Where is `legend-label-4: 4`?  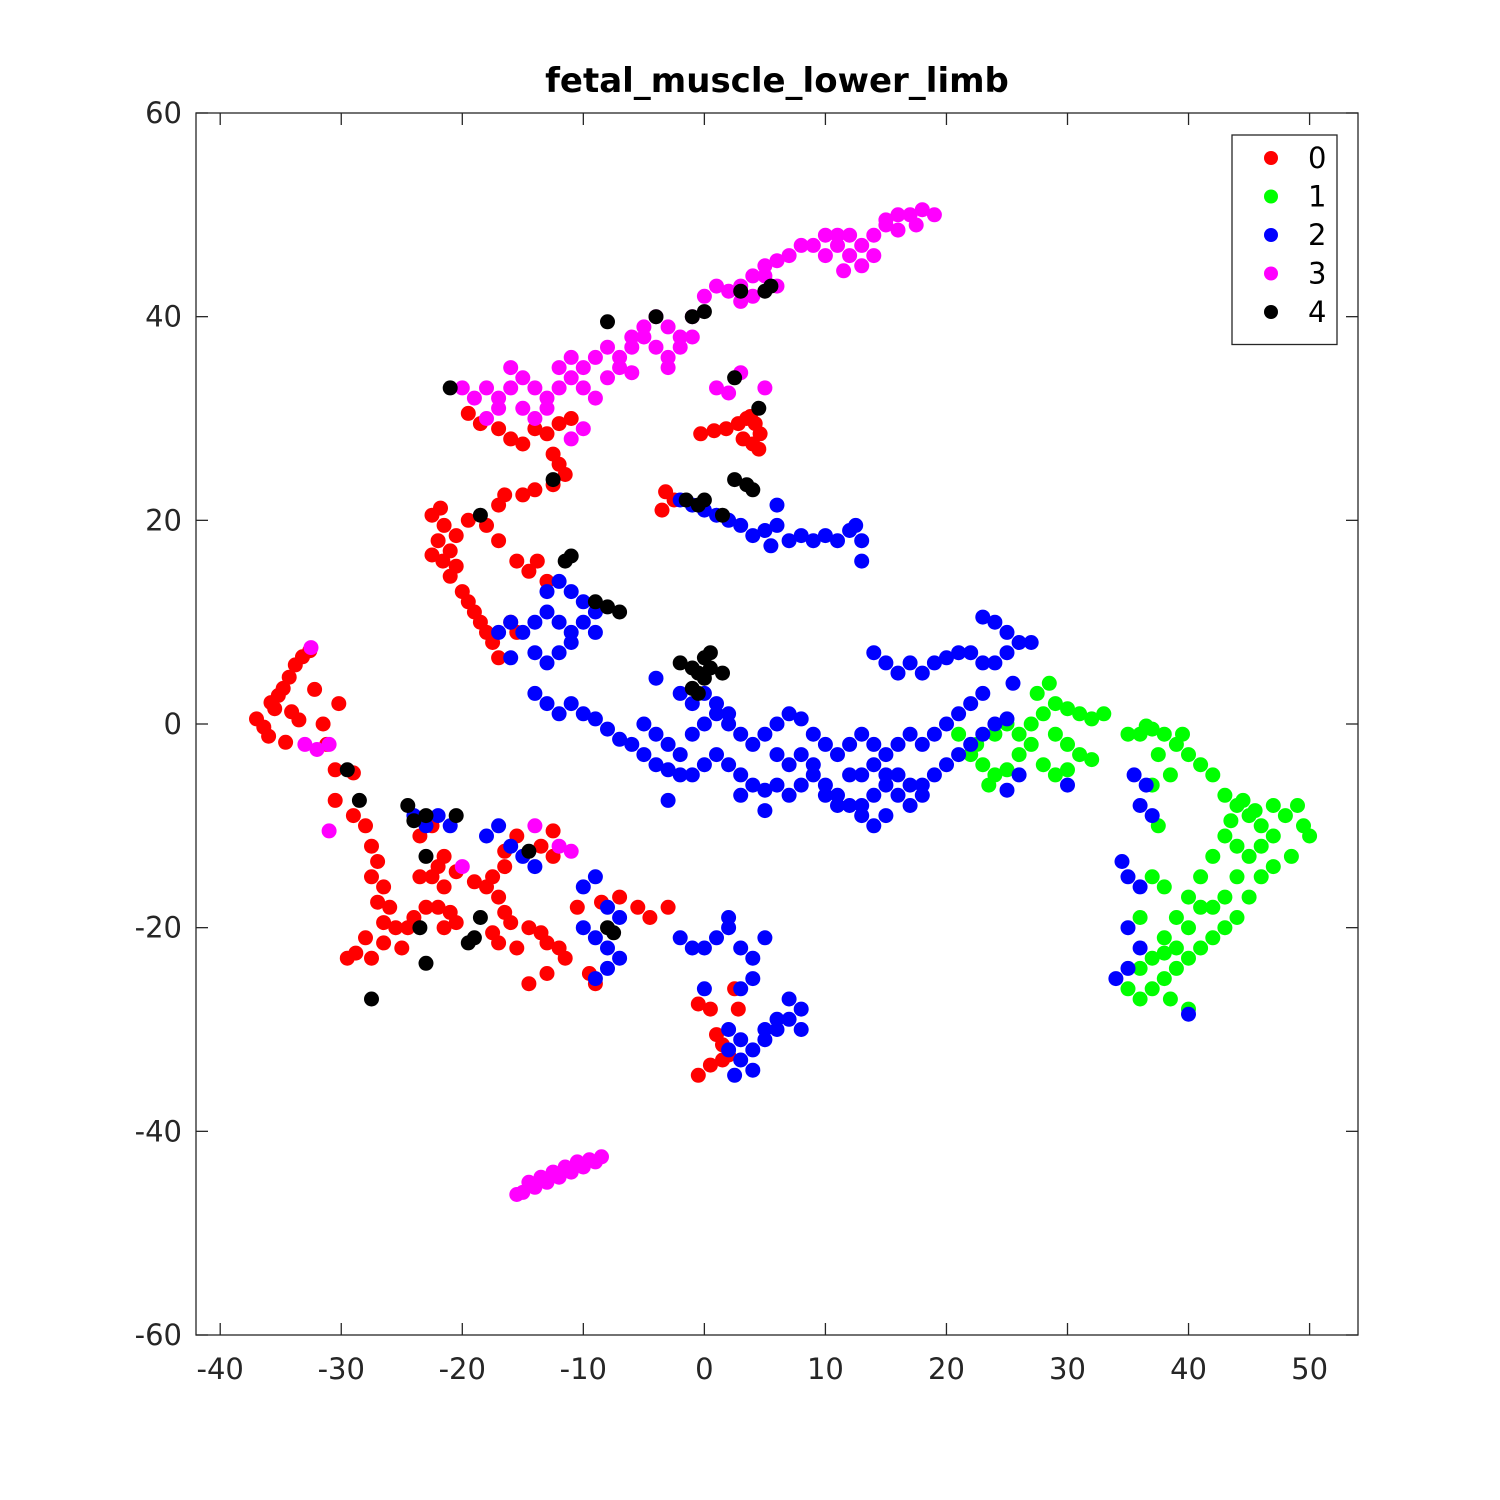
legend-label-4: 4 is located at coordinates (1317, 312).